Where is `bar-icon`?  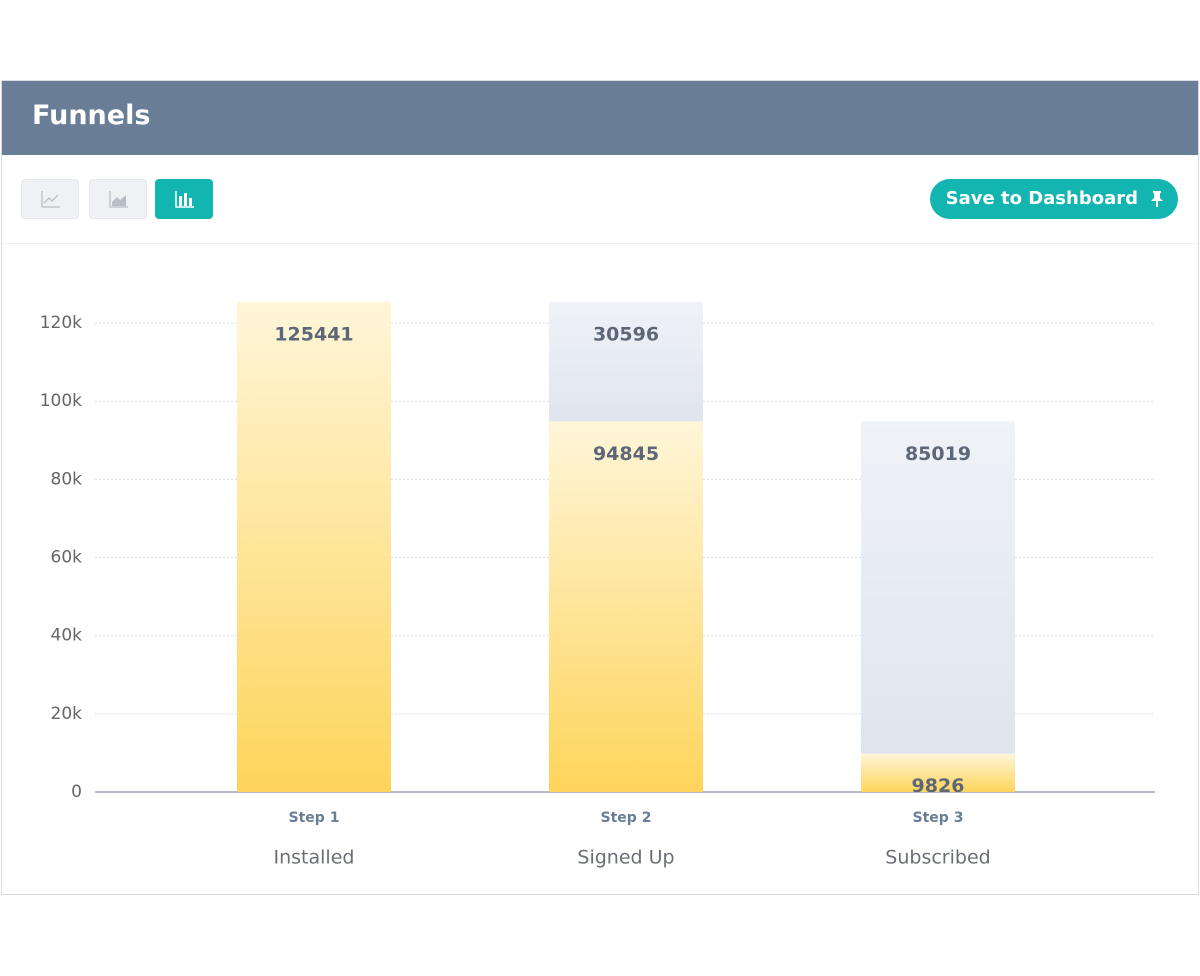
bar-icon is located at coordinates (184, 199).